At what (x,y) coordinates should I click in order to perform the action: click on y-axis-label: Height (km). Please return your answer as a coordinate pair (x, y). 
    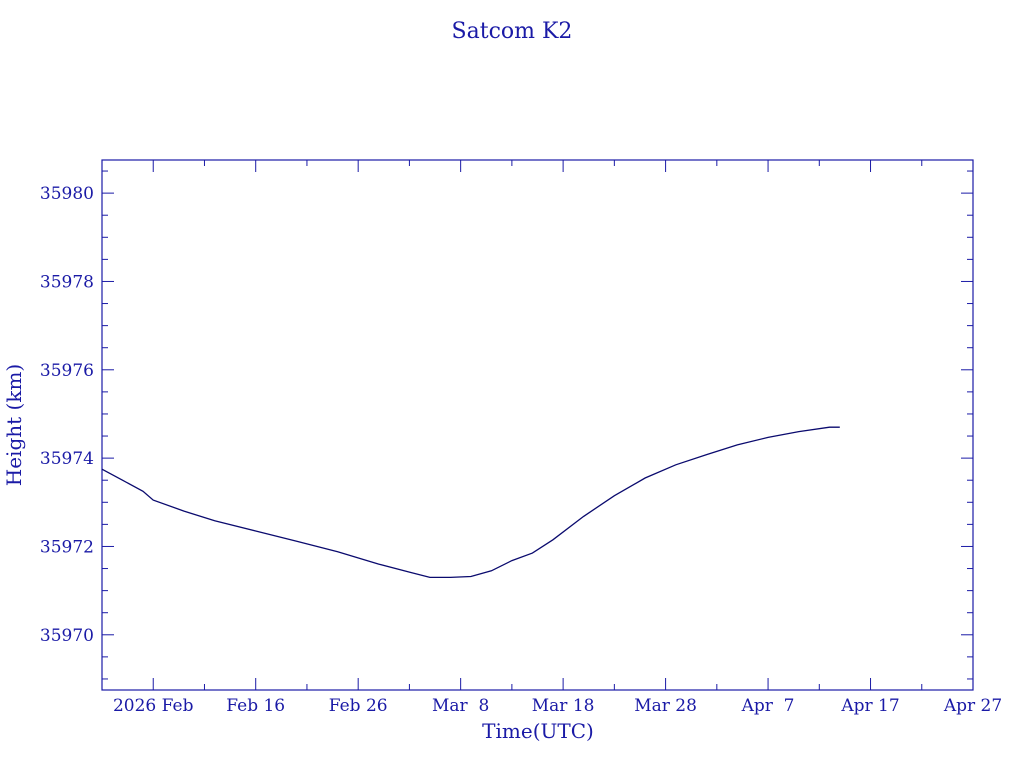
    Looking at the image, I should click on (14, 425).